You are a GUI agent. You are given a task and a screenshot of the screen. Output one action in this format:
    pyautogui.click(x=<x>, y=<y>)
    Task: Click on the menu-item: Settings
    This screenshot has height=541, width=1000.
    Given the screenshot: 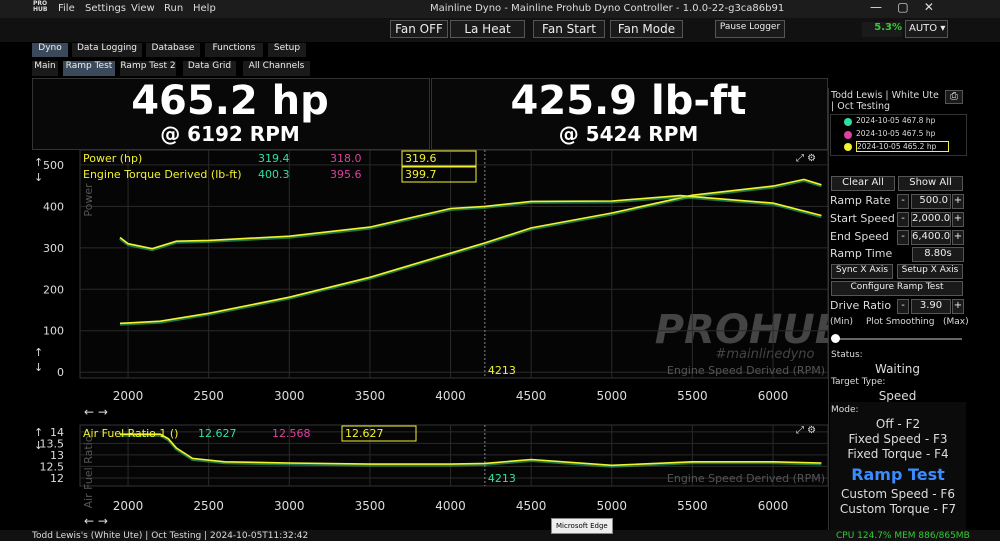 What is the action you would take?
    pyautogui.click(x=106, y=8)
    